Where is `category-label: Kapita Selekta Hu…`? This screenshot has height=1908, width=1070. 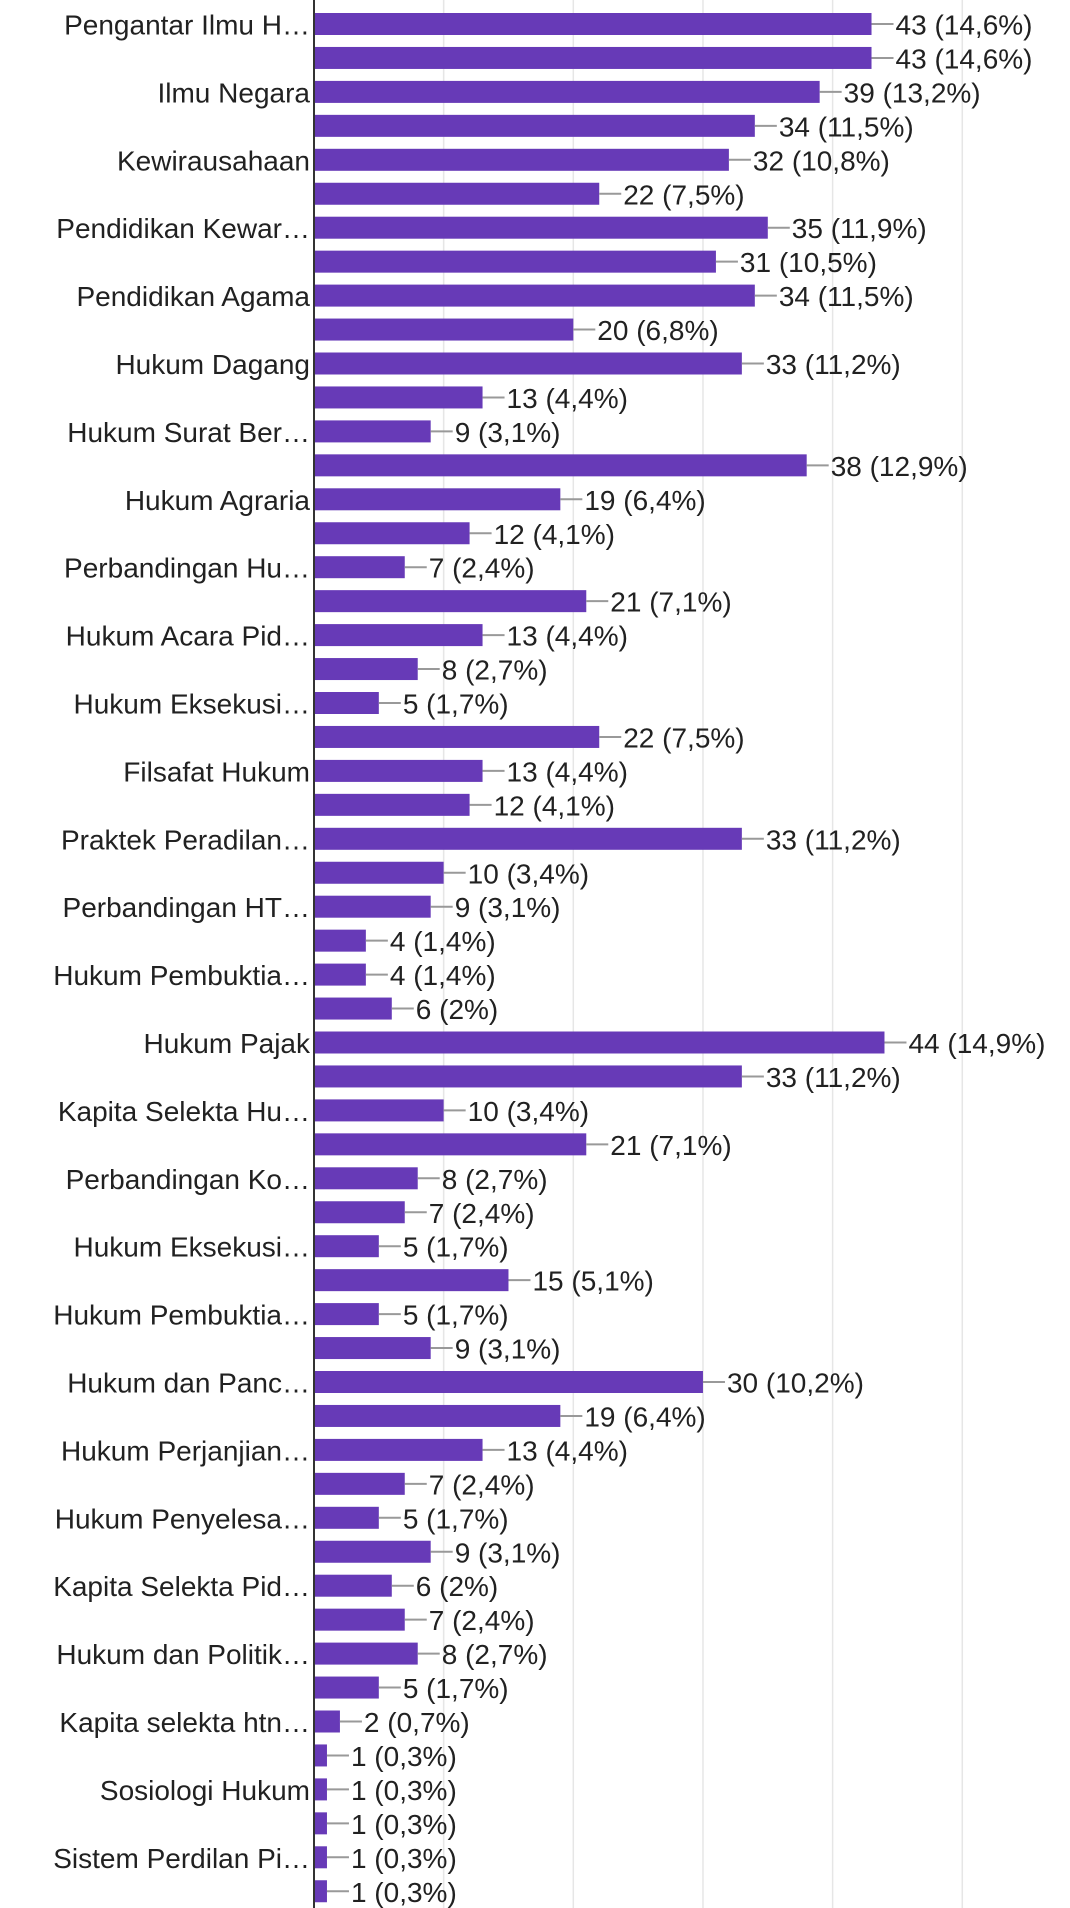 category-label: Kapita Selekta Hu… is located at coordinates (184, 1111).